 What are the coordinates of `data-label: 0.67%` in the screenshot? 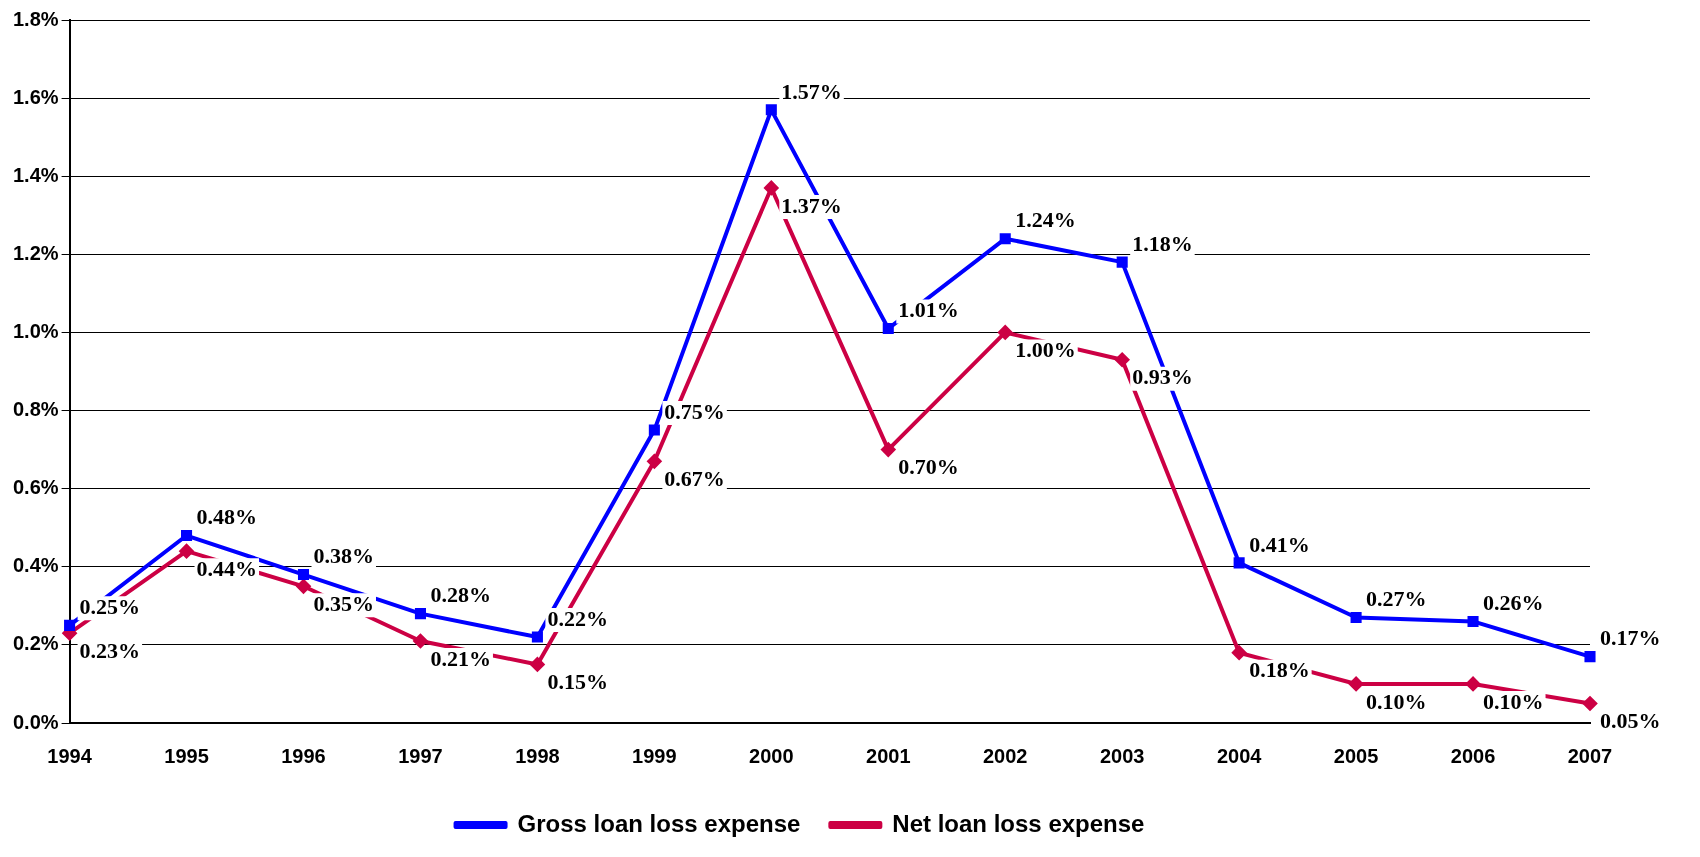 It's located at (694, 479).